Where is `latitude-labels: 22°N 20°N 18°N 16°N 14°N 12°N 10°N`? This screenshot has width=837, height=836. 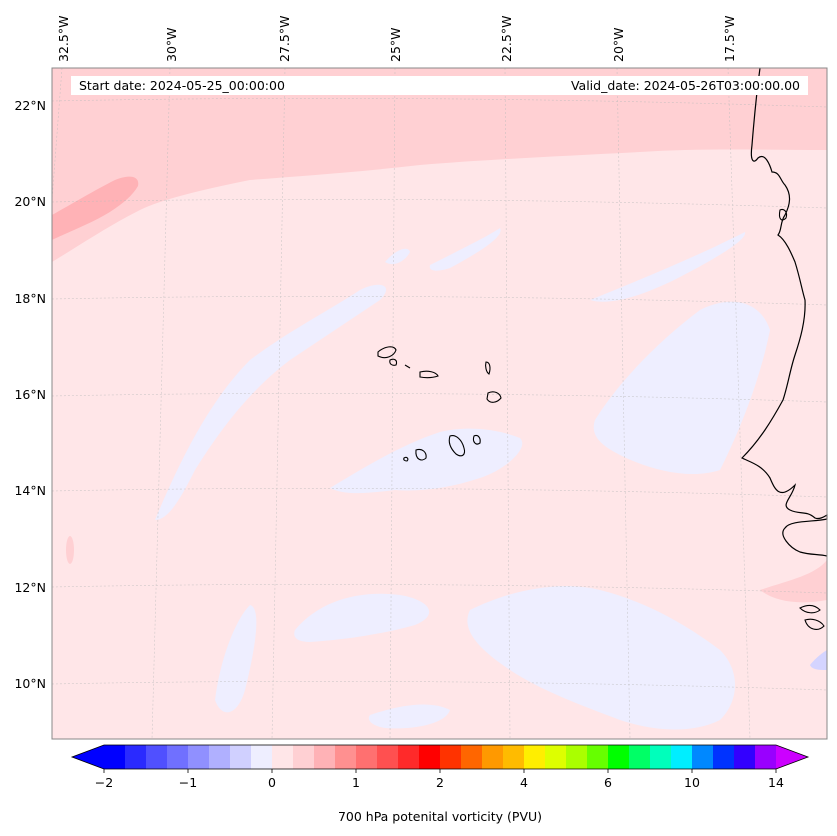 latitude-labels: 22°N 20°N 18°N 16°N 14°N 12°N 10°N is located at coordinates (30, 394).